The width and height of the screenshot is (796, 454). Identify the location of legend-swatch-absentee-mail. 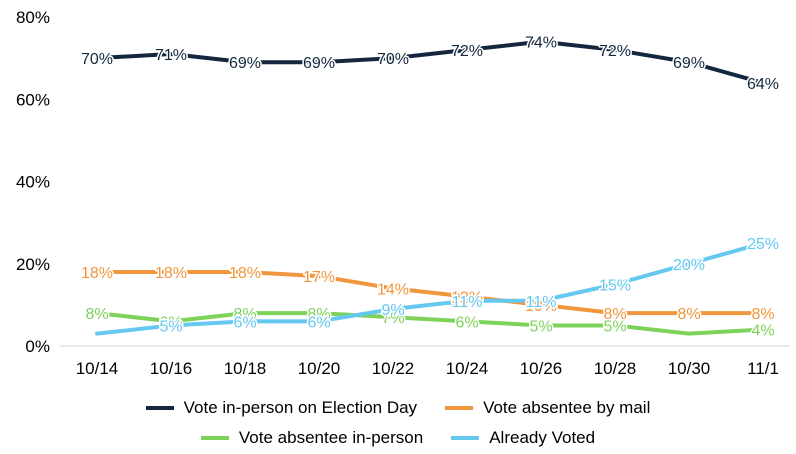
(459, 408).